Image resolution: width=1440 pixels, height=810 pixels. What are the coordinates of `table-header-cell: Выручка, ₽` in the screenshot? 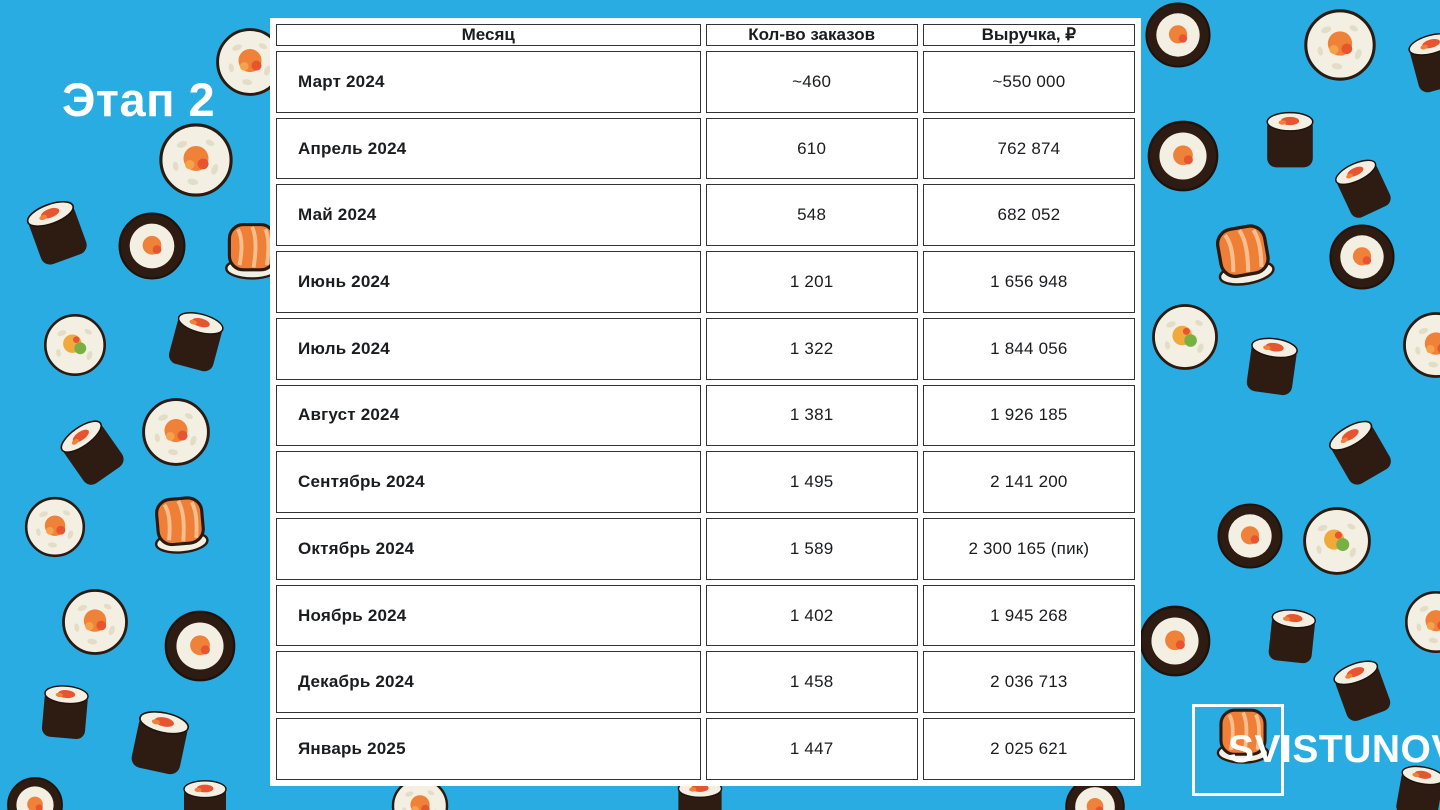 It's located at (1028, 35).